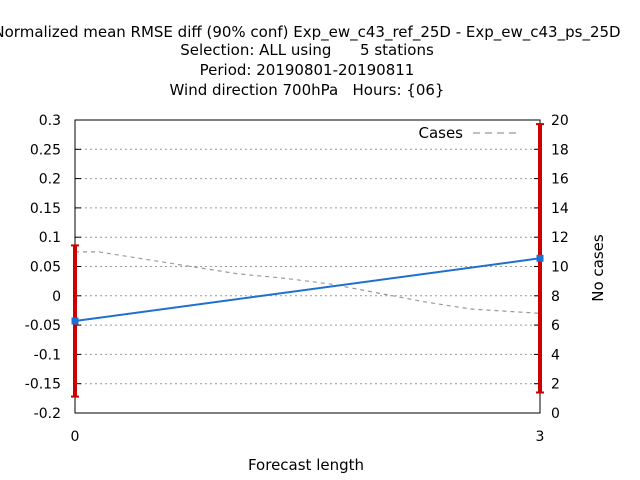 The height and width of the screenshot is (480, 640). What do you see at coordinates (75, 437) in the screenshot?
I see `x-tick-label: 0` at bounding box center [75, 437].